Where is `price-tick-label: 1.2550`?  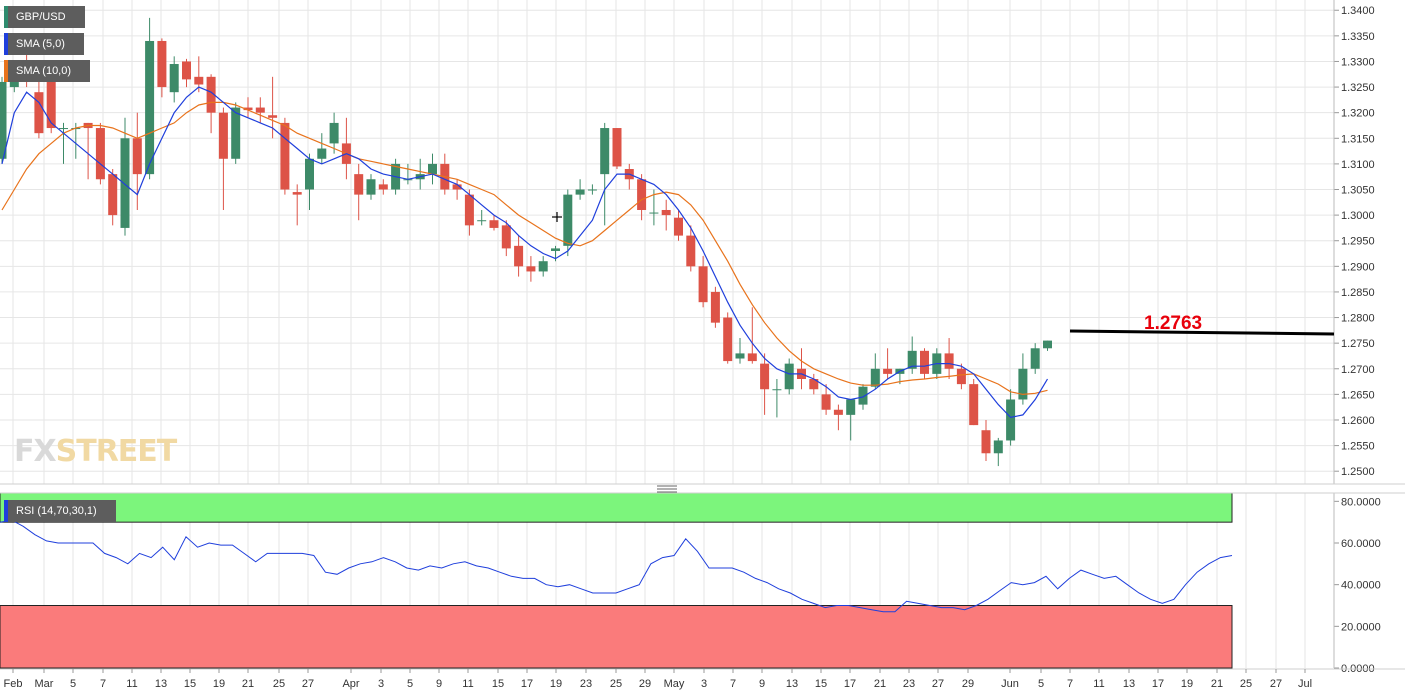 price-tick-label: 1.2550 is located at coordinates (1358, 447).